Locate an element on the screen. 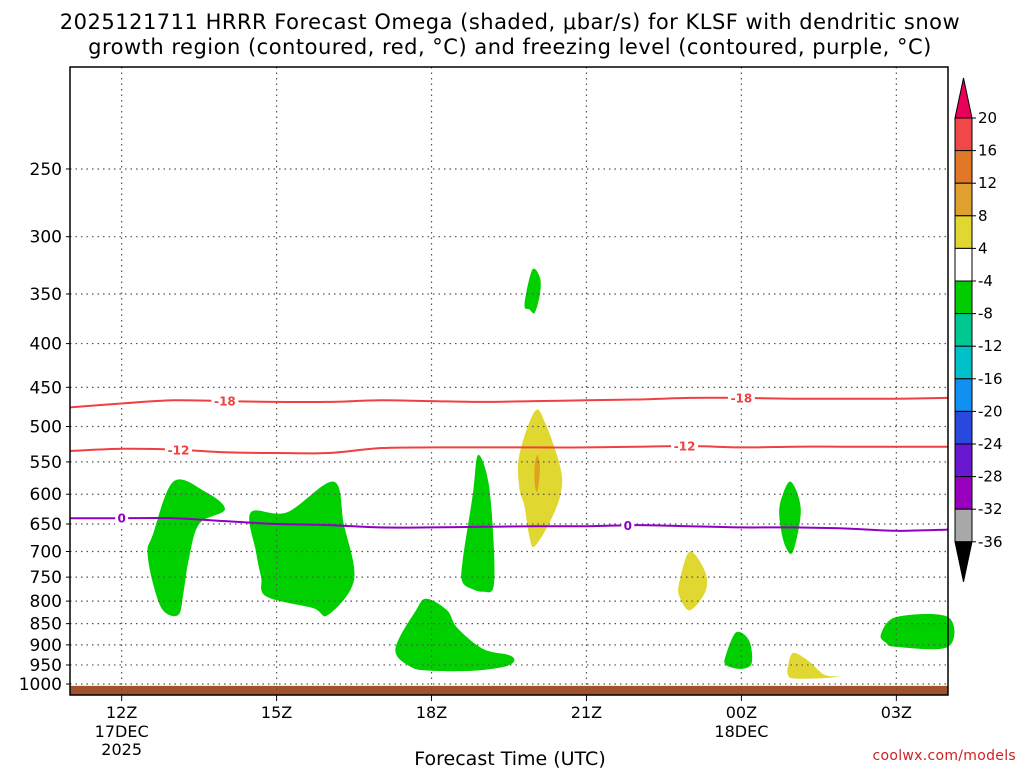 The height and width of the screenshot is (768, 1024). x-tick-label-00Z: 00Z is located at coordinates (741, 712).